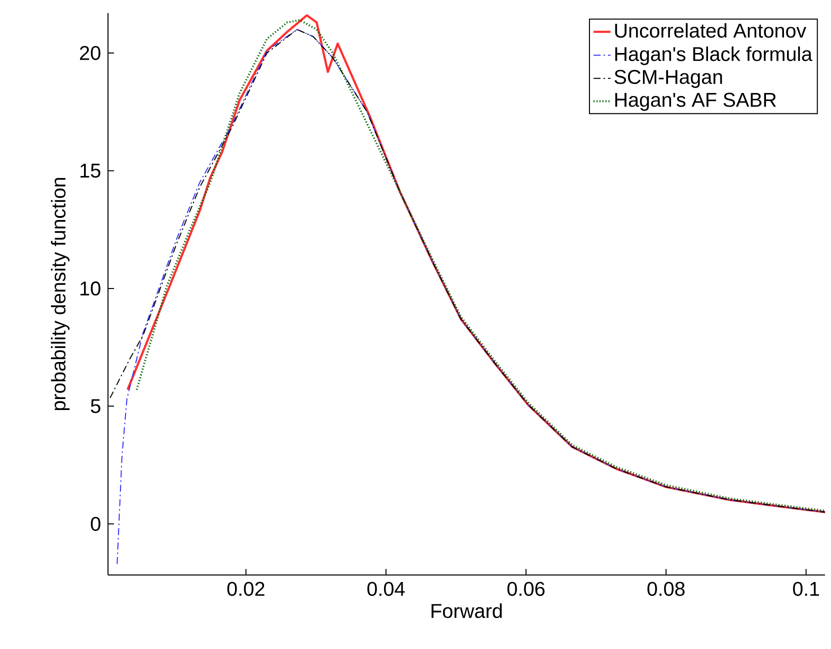 Image resolution: width=831 pixels, height=649 pixels. Describe the element at coordinates (526, 589) in the screenshot. I see `x-tick-label: 0.06` at that location.